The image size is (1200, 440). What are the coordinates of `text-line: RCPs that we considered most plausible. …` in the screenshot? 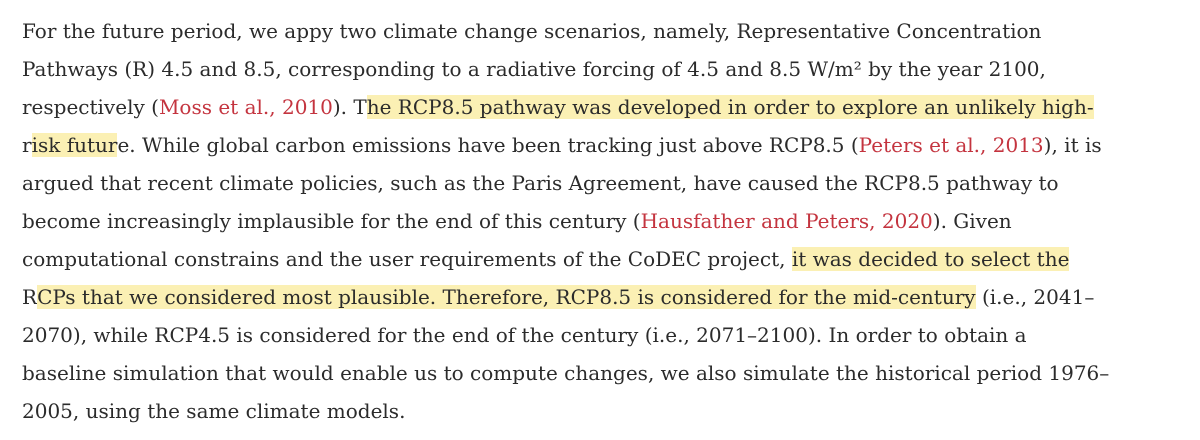 It's located at (607, 297).